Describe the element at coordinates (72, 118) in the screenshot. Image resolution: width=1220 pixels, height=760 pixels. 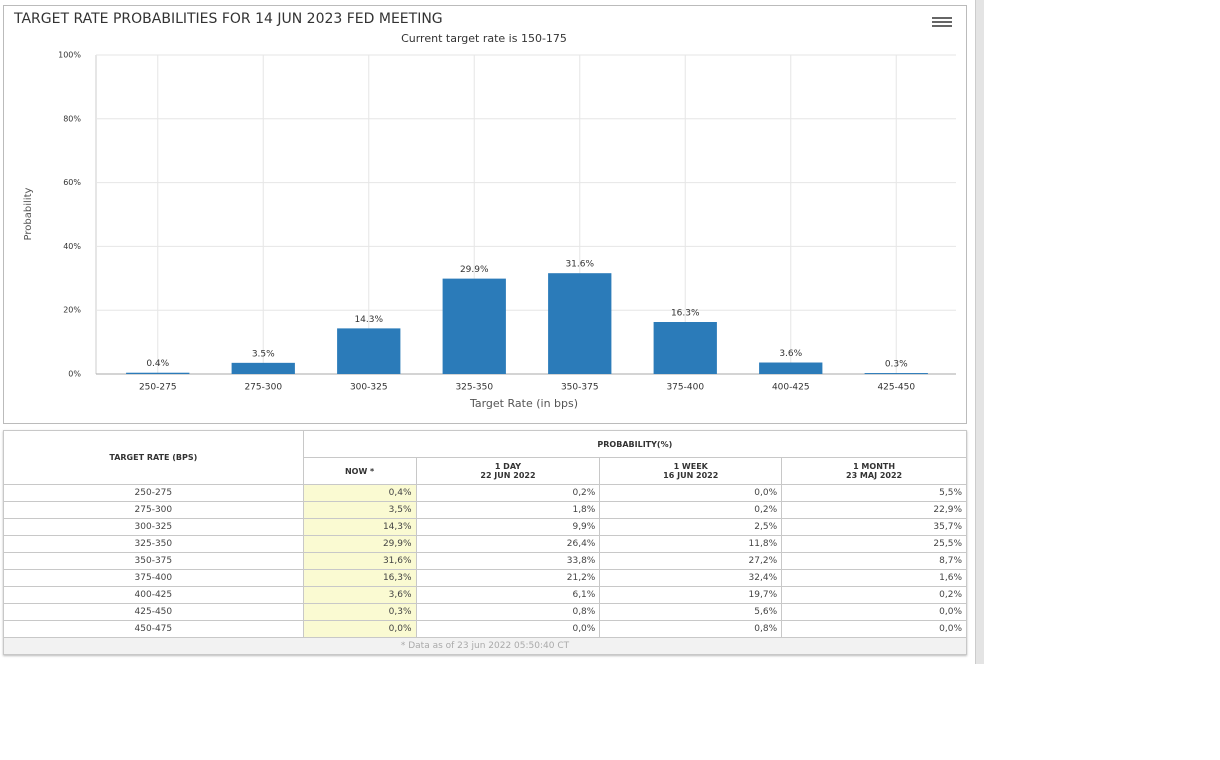
I see `y-tick-label: 80%` at that location.